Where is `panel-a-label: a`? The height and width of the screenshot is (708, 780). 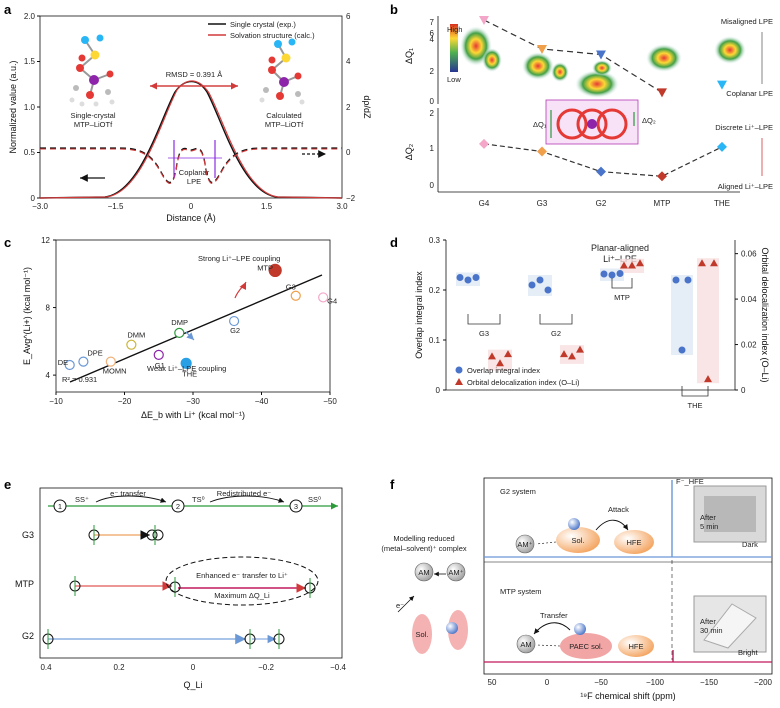 panel-a-label: a is located at coordinates (8, 9).